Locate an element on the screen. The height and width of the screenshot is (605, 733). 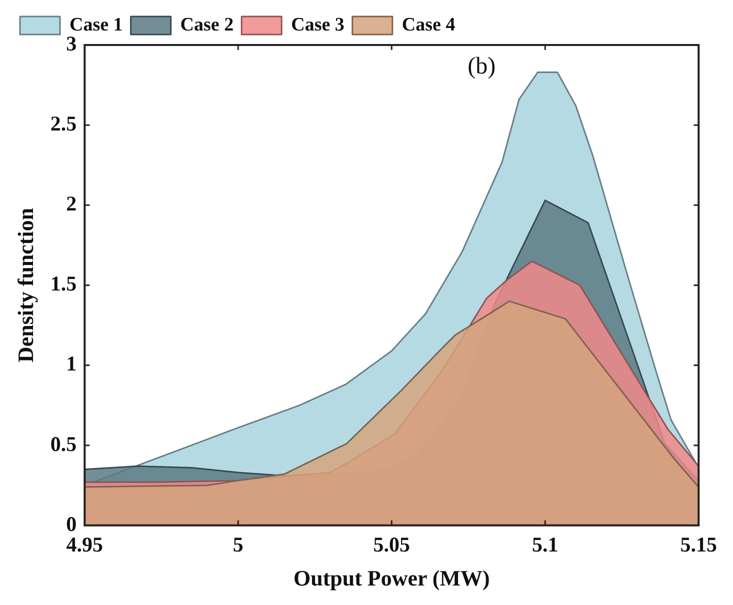
y-tick-label: 2.5 is located at coordinates (63, 123).